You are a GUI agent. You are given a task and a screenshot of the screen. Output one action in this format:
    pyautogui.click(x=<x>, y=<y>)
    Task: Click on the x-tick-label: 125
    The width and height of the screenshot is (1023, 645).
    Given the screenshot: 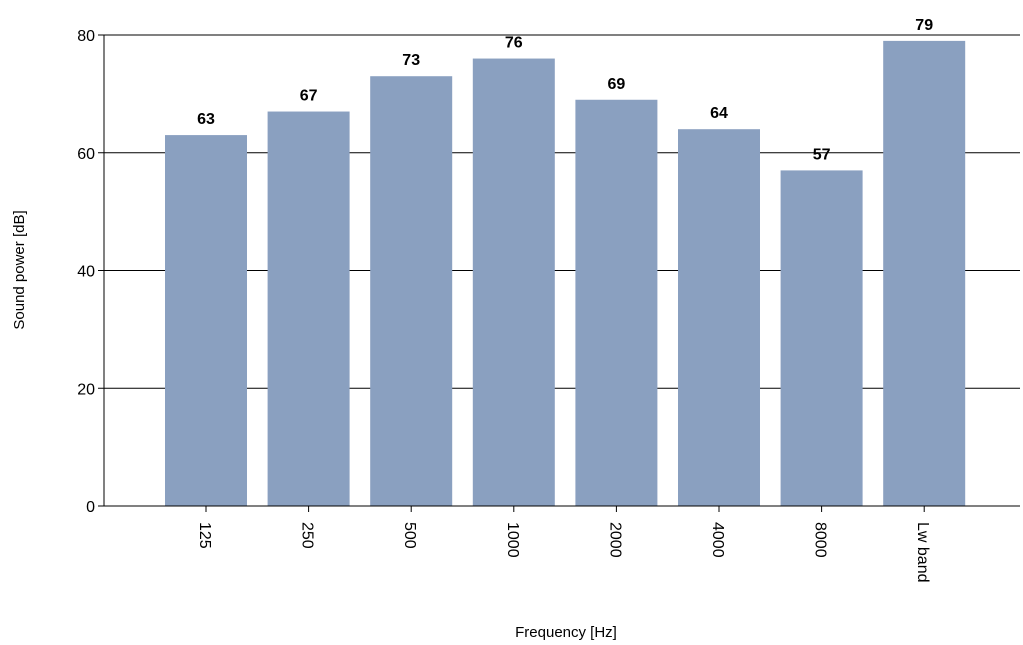 What is the action you would take?
    pyautogui.click(x=204, y=535)
    